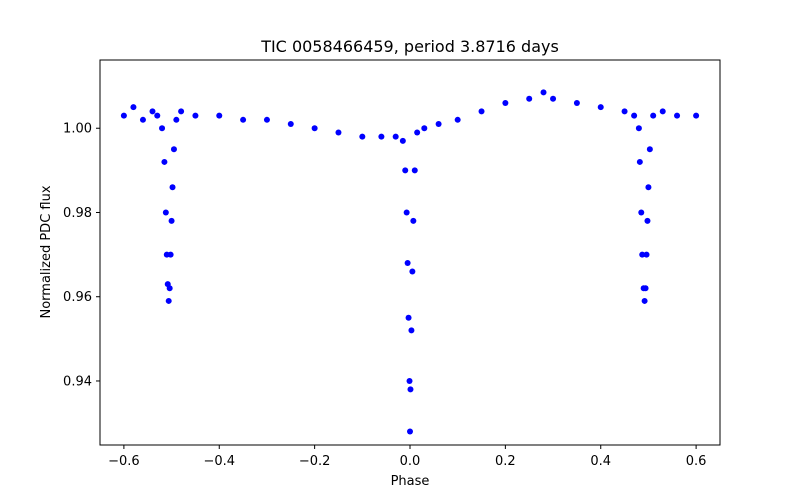 This screenshot has height=504, width=800. I want to click on y-tick-label: 0.96, so click(77, 297).